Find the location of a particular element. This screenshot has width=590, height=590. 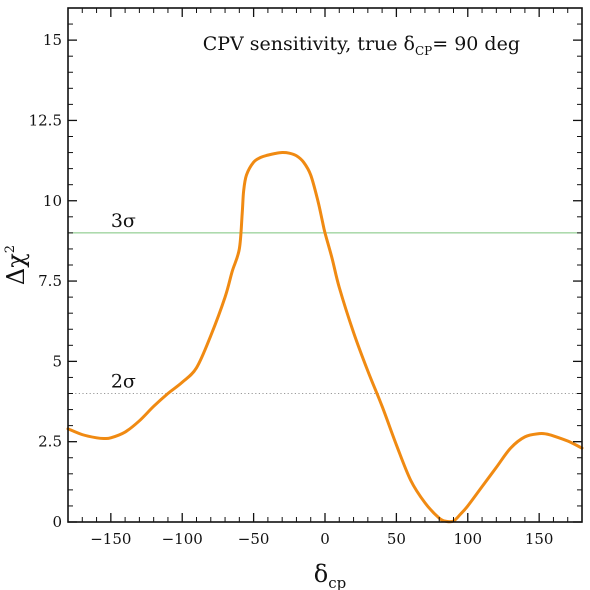

x-axis-label: δcp is located at coordinates (330, 575).